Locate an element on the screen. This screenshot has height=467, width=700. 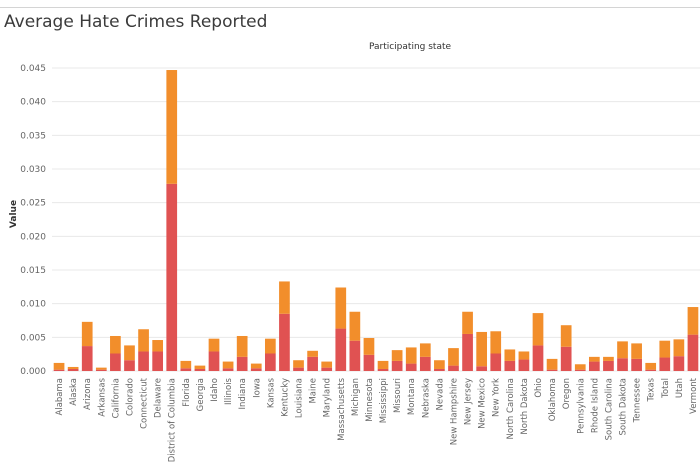
x-category-label: Arkansas is located at coordinates (102, 396).